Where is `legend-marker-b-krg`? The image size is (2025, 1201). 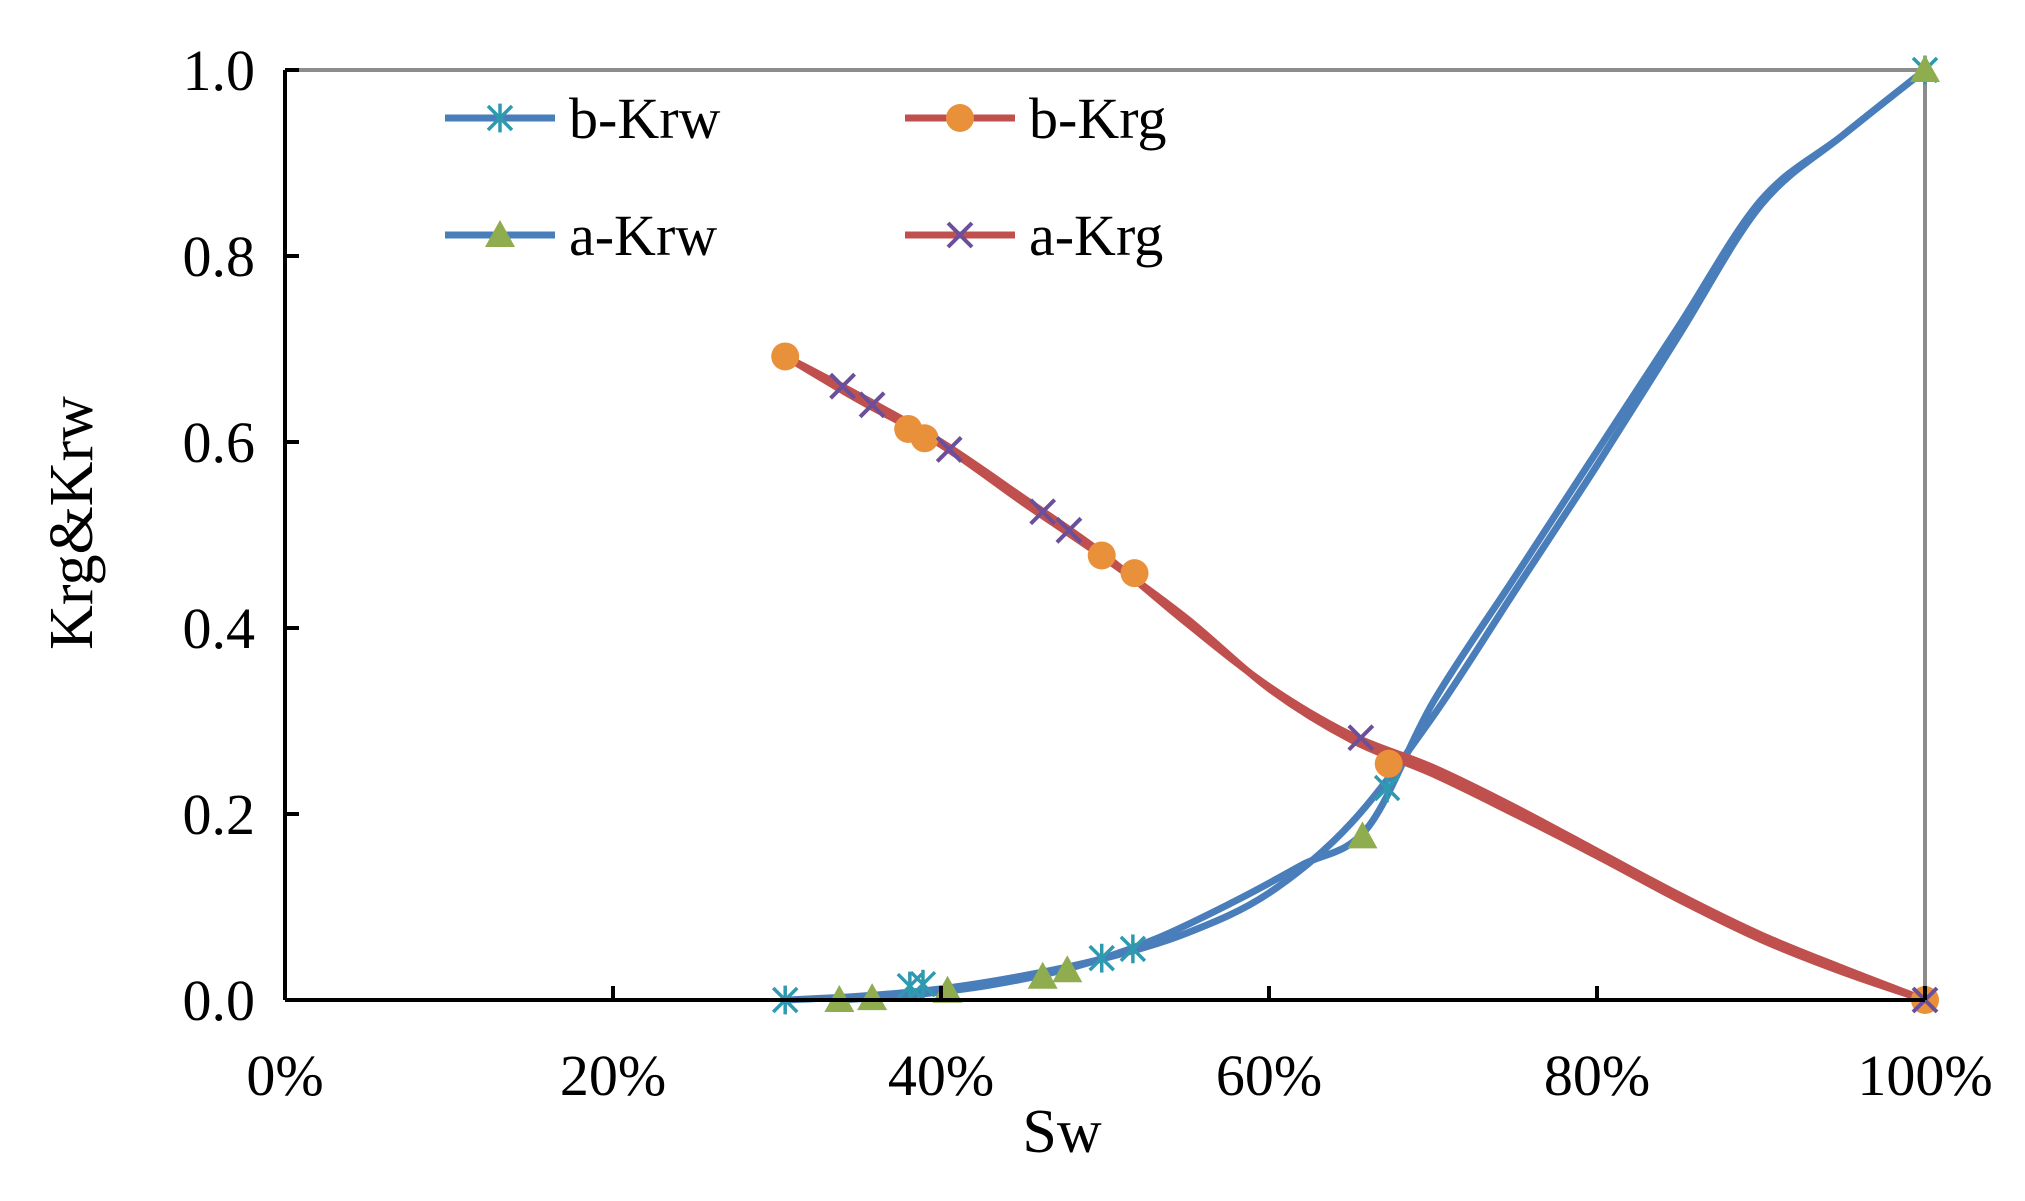 legend-marker-b-krg is located at coordinates (960, 118).